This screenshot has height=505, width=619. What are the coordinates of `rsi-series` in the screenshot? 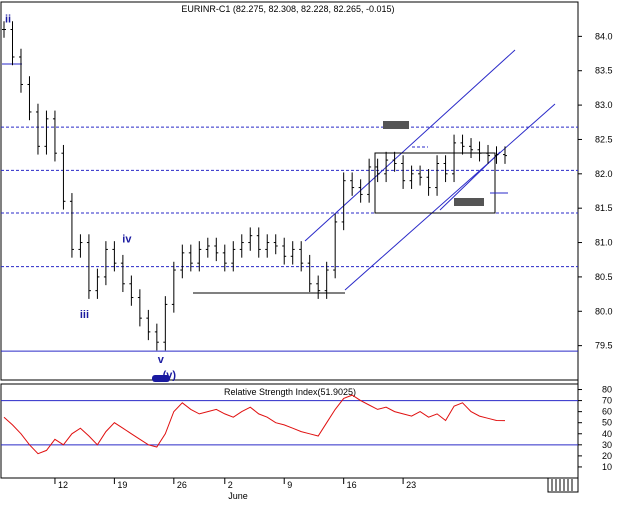 It's located at (289, 424).